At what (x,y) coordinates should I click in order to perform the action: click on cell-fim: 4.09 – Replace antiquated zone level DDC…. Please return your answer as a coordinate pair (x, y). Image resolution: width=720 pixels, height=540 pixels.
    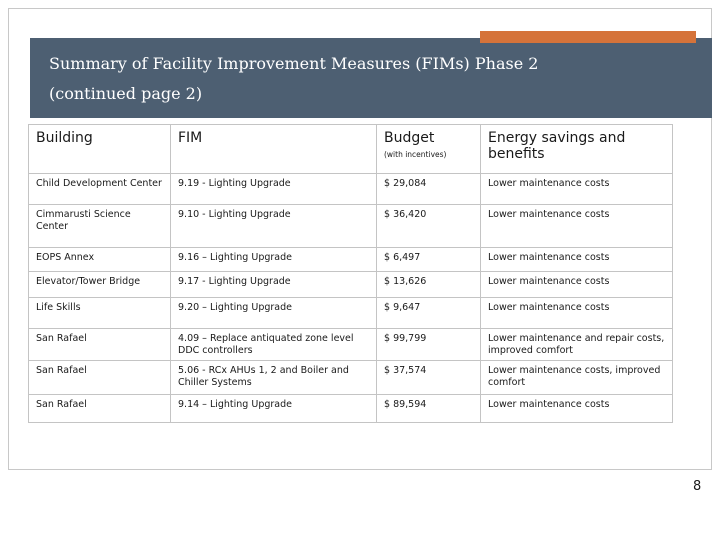
    Looking at the image, I should click on (273, 344).